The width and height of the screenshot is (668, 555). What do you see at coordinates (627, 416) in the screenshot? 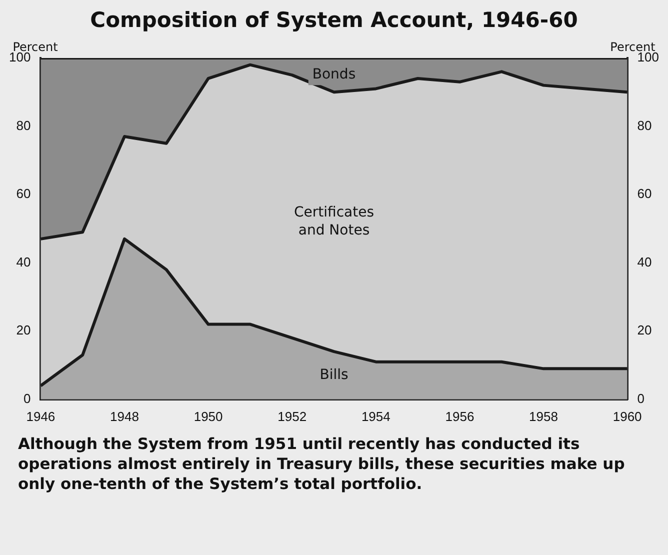
I see `x-tick-label: 1960` at bounding box center [627, 416].